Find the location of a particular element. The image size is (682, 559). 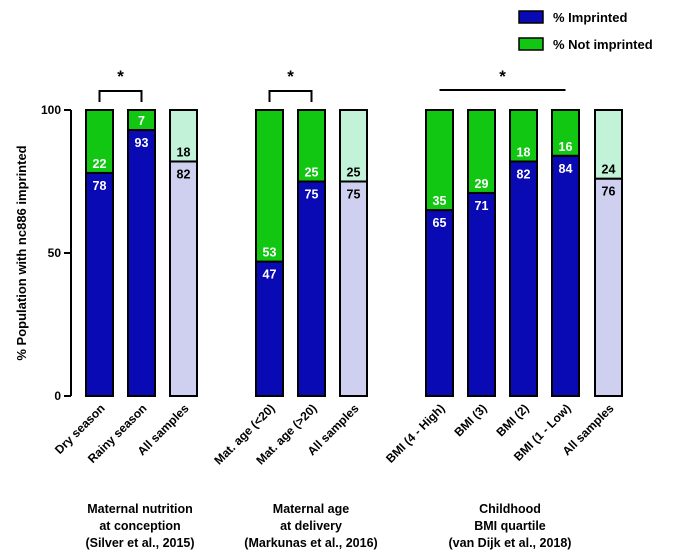

data-label-not-imprinted: 16 is located at coordinates (566, 147).